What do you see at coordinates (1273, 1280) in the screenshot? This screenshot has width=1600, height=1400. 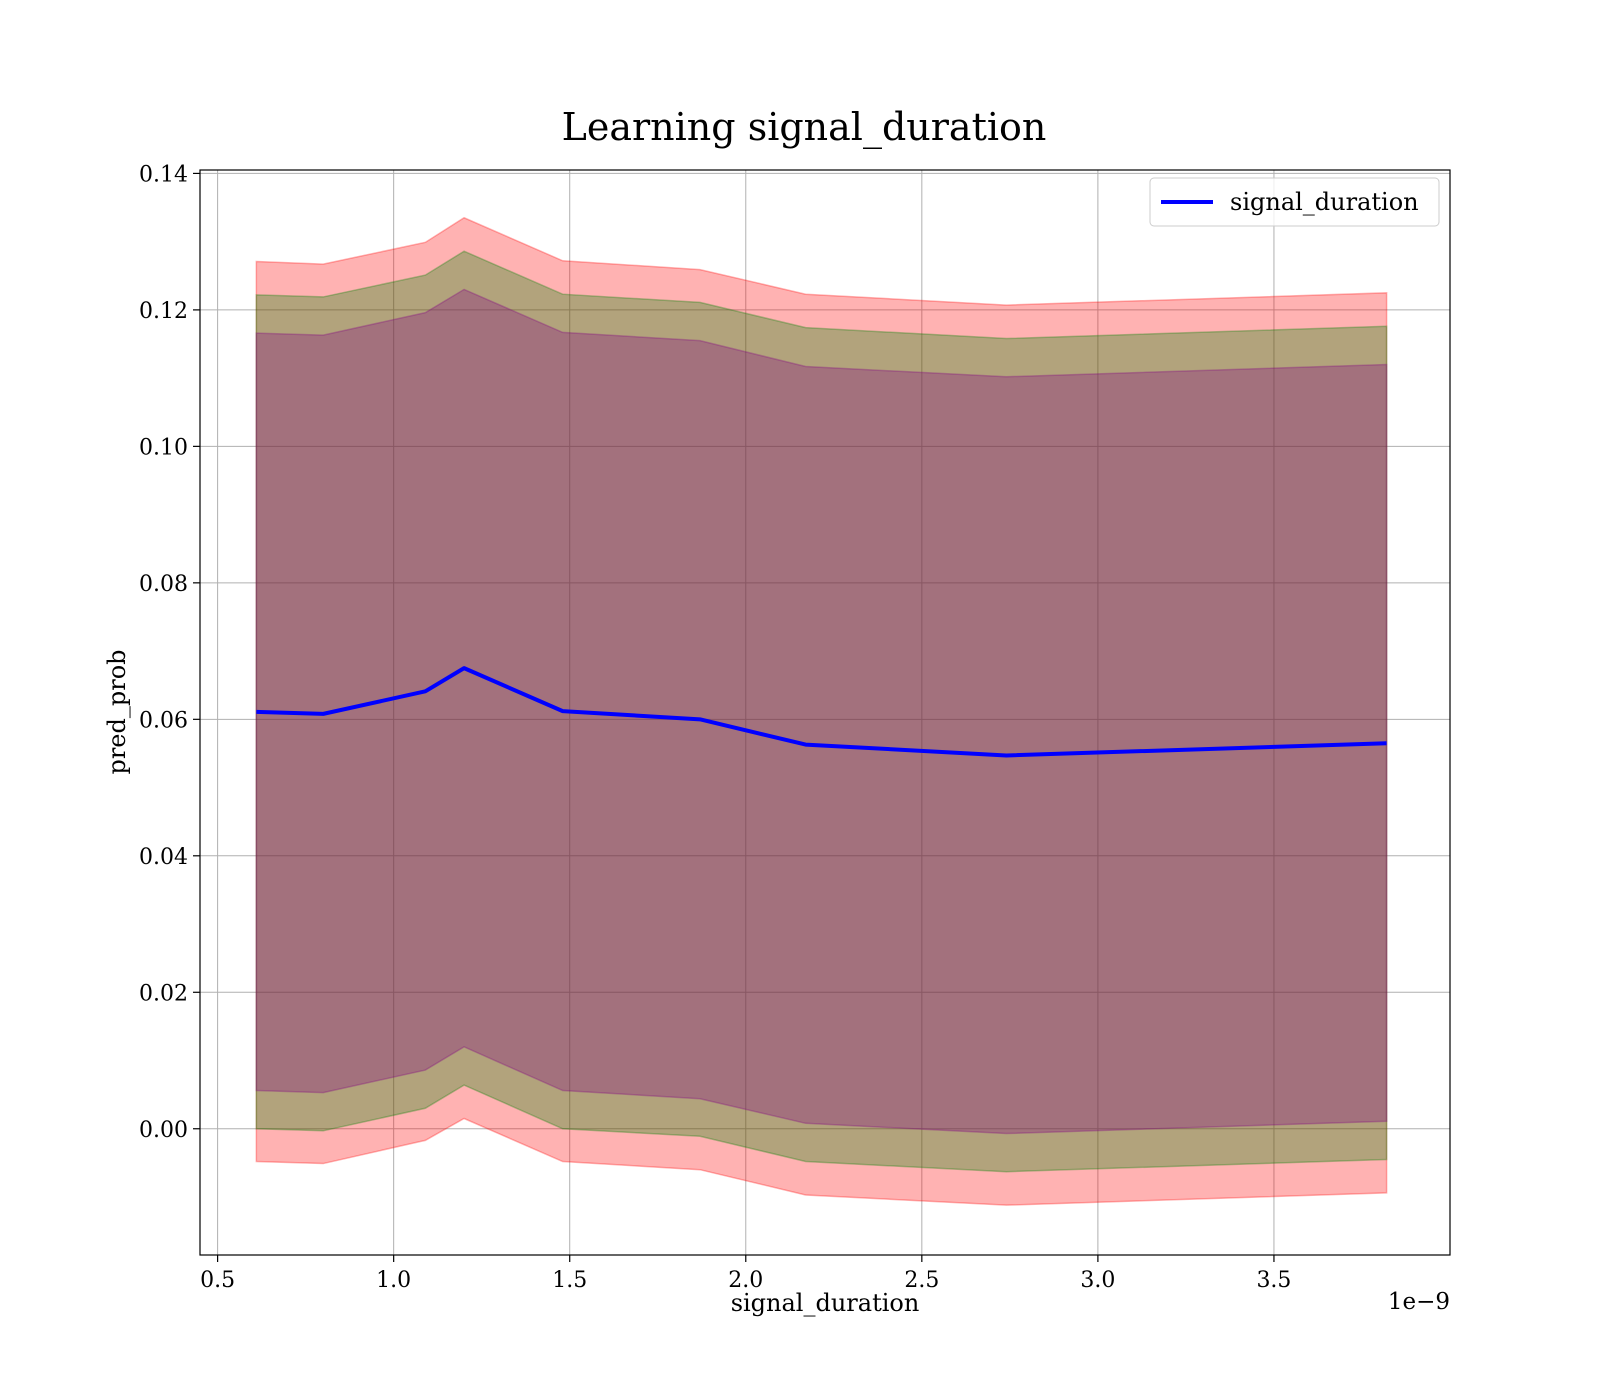 I see `x-tick-label: 3.5` at bounding box center [1273, 1280].